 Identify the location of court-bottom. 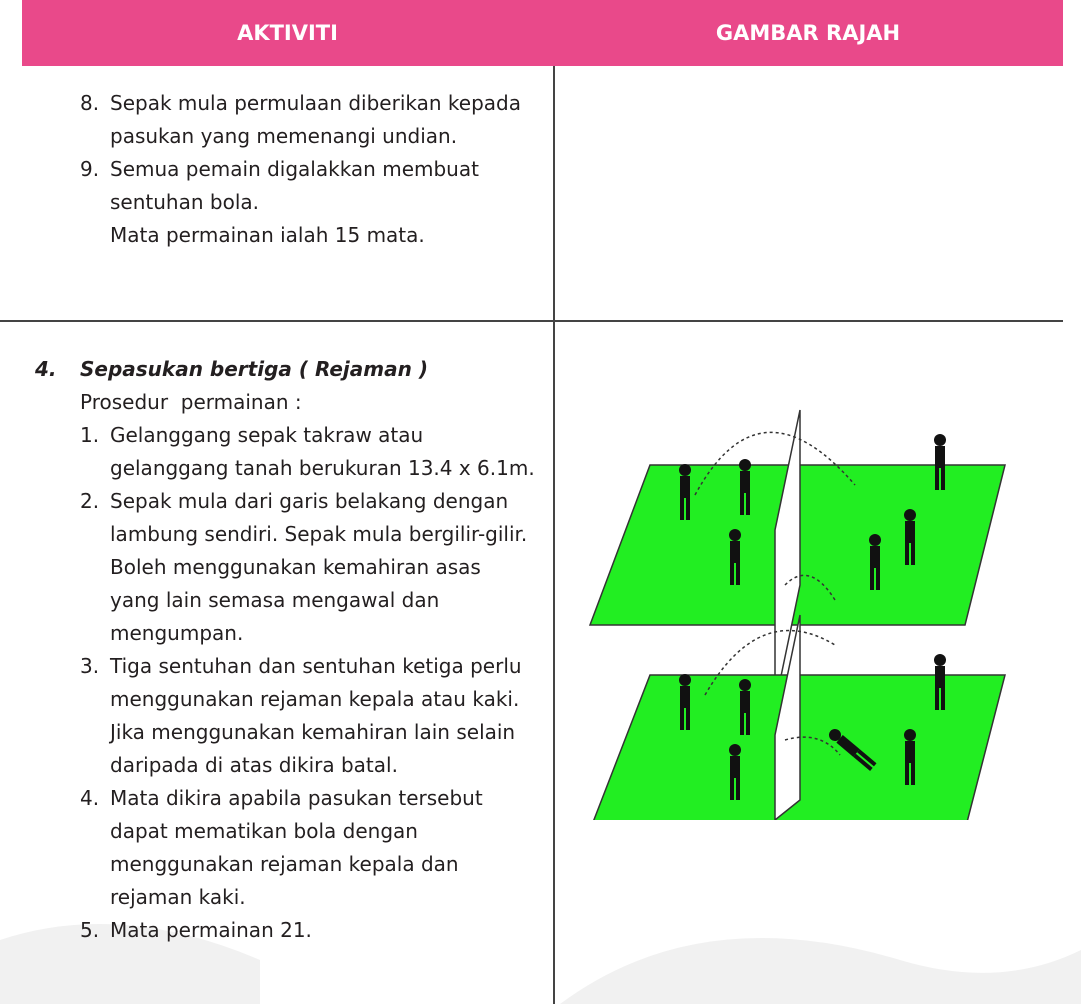
(799, 717).